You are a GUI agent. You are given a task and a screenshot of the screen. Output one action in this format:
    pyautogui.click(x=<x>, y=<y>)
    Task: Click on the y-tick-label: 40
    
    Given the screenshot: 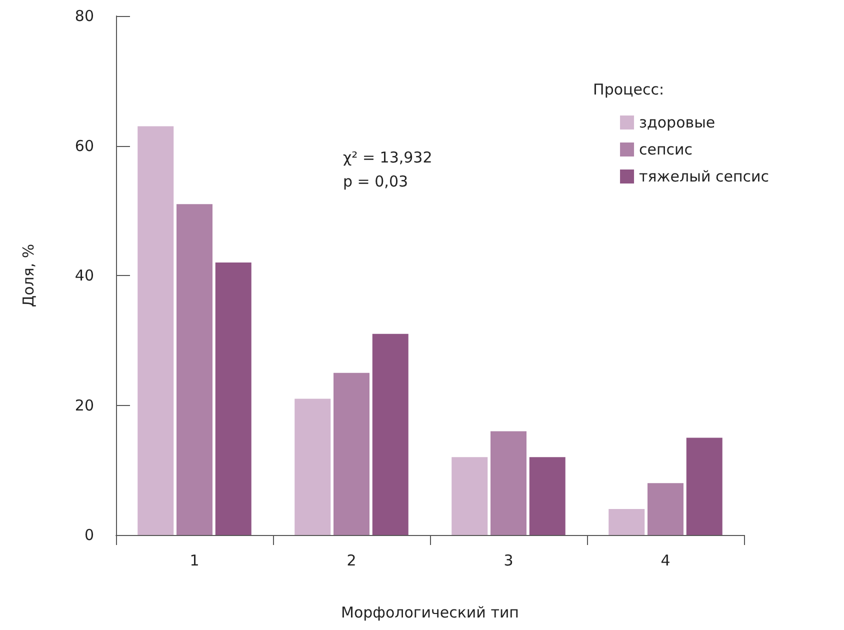 What is the action you would take?
    pyautogui.click(x=84, y=275)
    